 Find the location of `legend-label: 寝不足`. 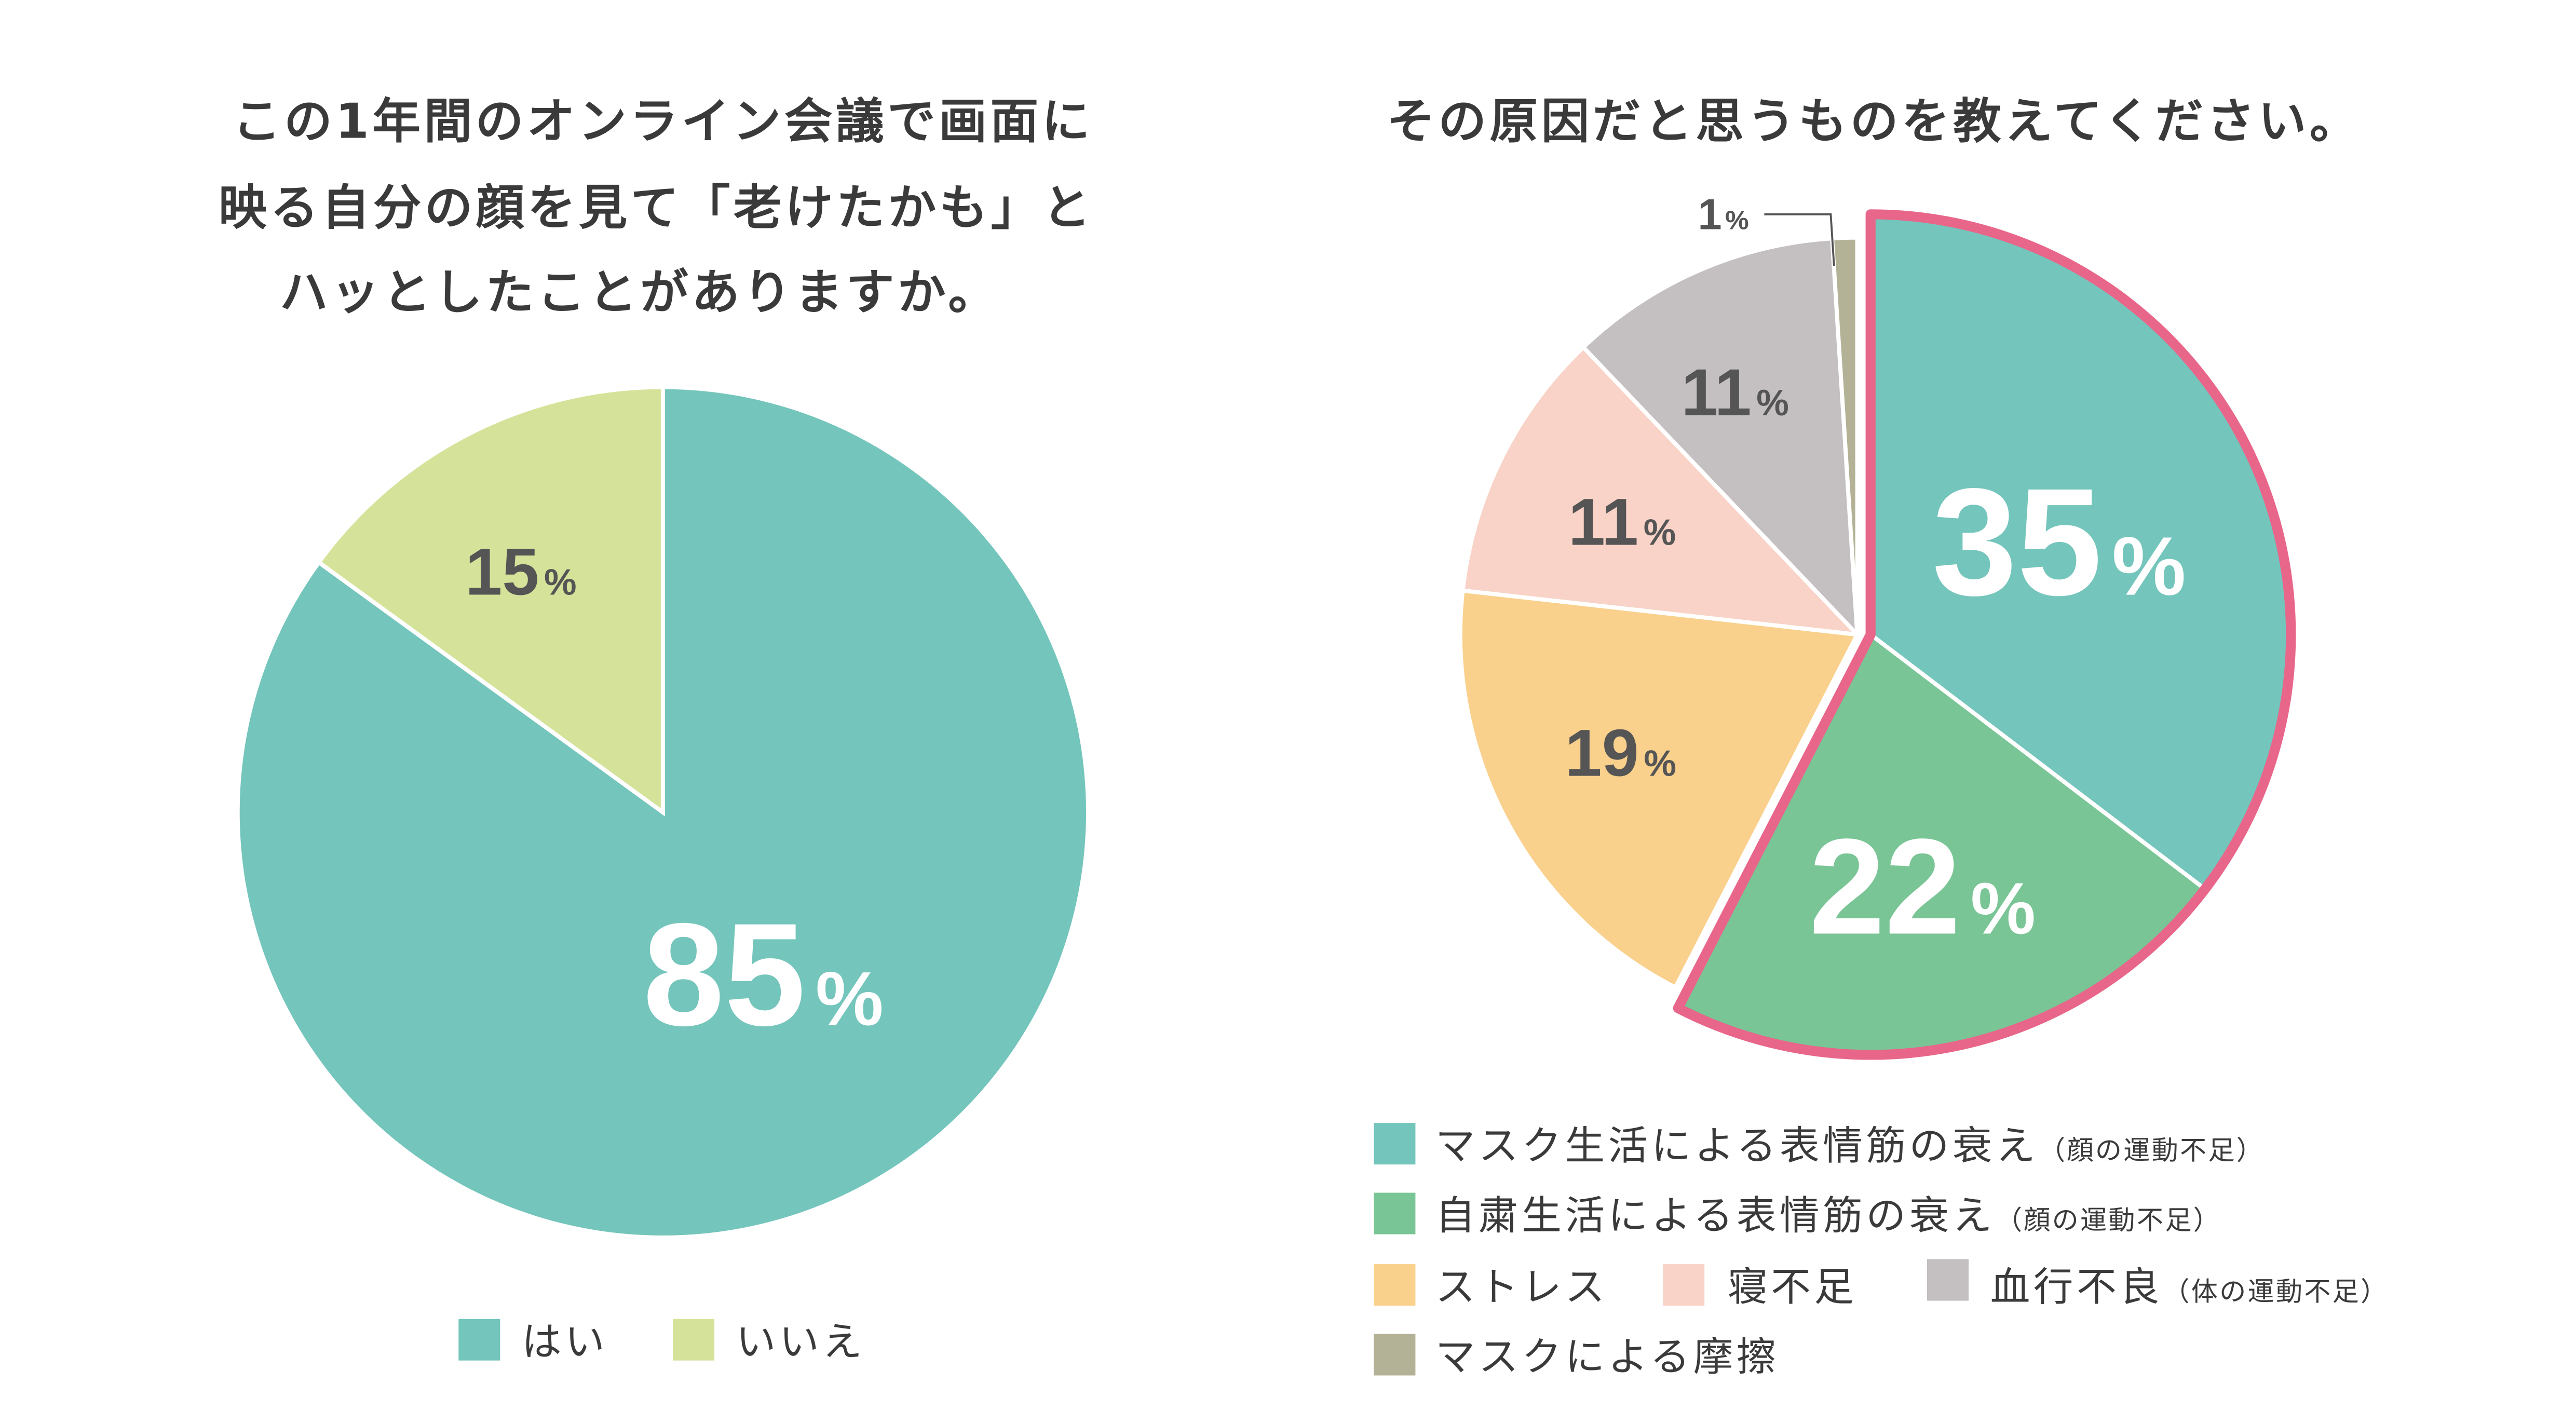

legend-label: 寝不足 is located at coordinates (1793, 1288).